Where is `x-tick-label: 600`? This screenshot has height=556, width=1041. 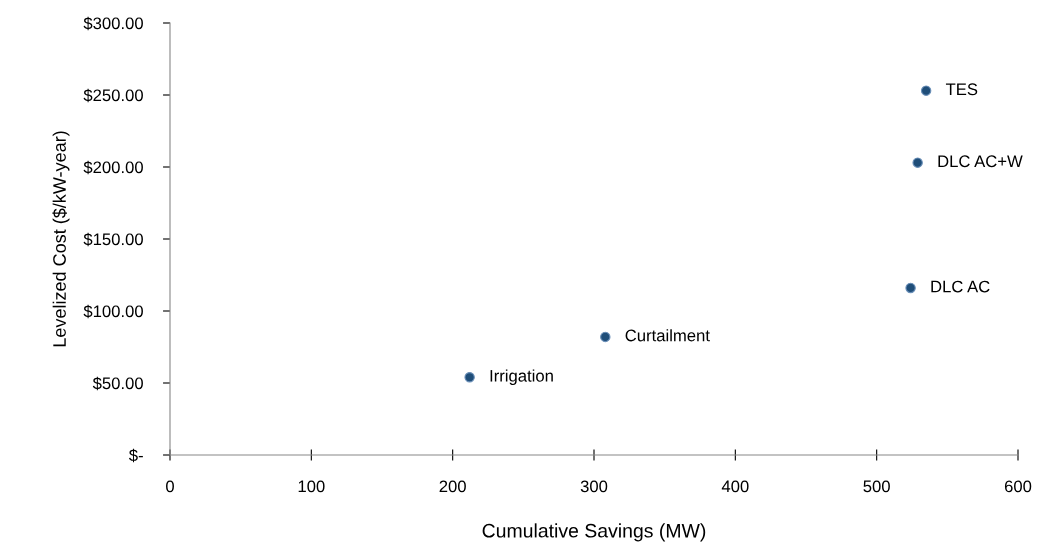
x-tick-label: 600 is located at coordinates (1018, 486).